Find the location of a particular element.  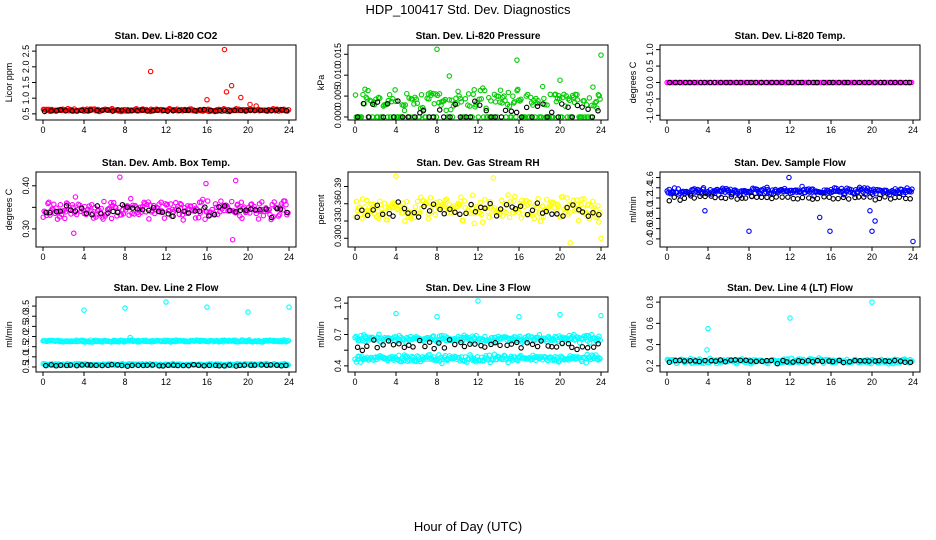

y-tick-label: 1.6 is located at coordinates (650, 177).